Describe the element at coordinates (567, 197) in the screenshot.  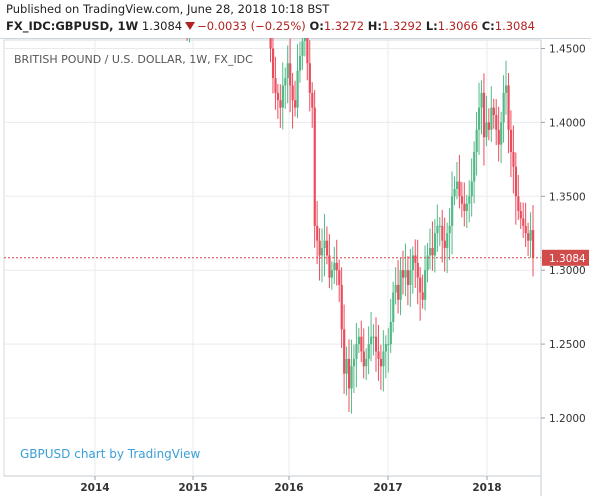
I see `y-tick-label: 1.3500` at that location.